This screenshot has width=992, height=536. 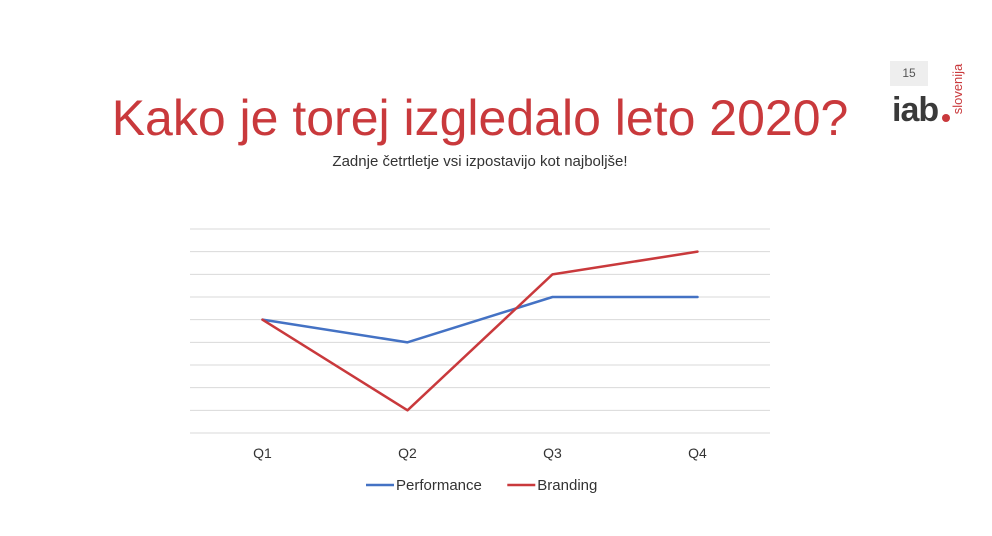 I want to click on iab-slovenija-logo: iab slovenija, so click(x=927, y=96).